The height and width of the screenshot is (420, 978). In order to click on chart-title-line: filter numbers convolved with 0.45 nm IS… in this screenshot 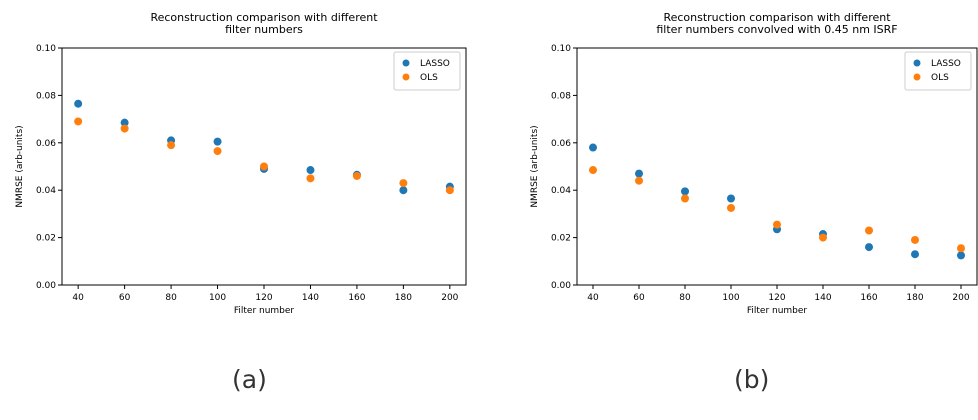, I will do `click(776, 29)`.